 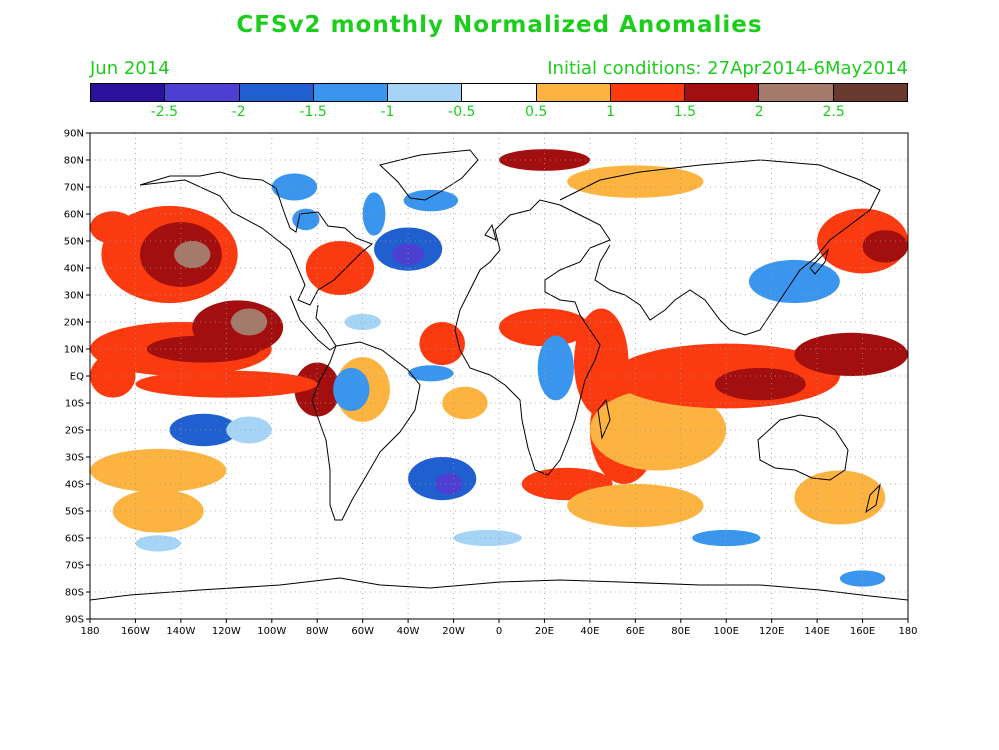 I want to click on lat-tick-label: 60S, so click(x=74, y=539).